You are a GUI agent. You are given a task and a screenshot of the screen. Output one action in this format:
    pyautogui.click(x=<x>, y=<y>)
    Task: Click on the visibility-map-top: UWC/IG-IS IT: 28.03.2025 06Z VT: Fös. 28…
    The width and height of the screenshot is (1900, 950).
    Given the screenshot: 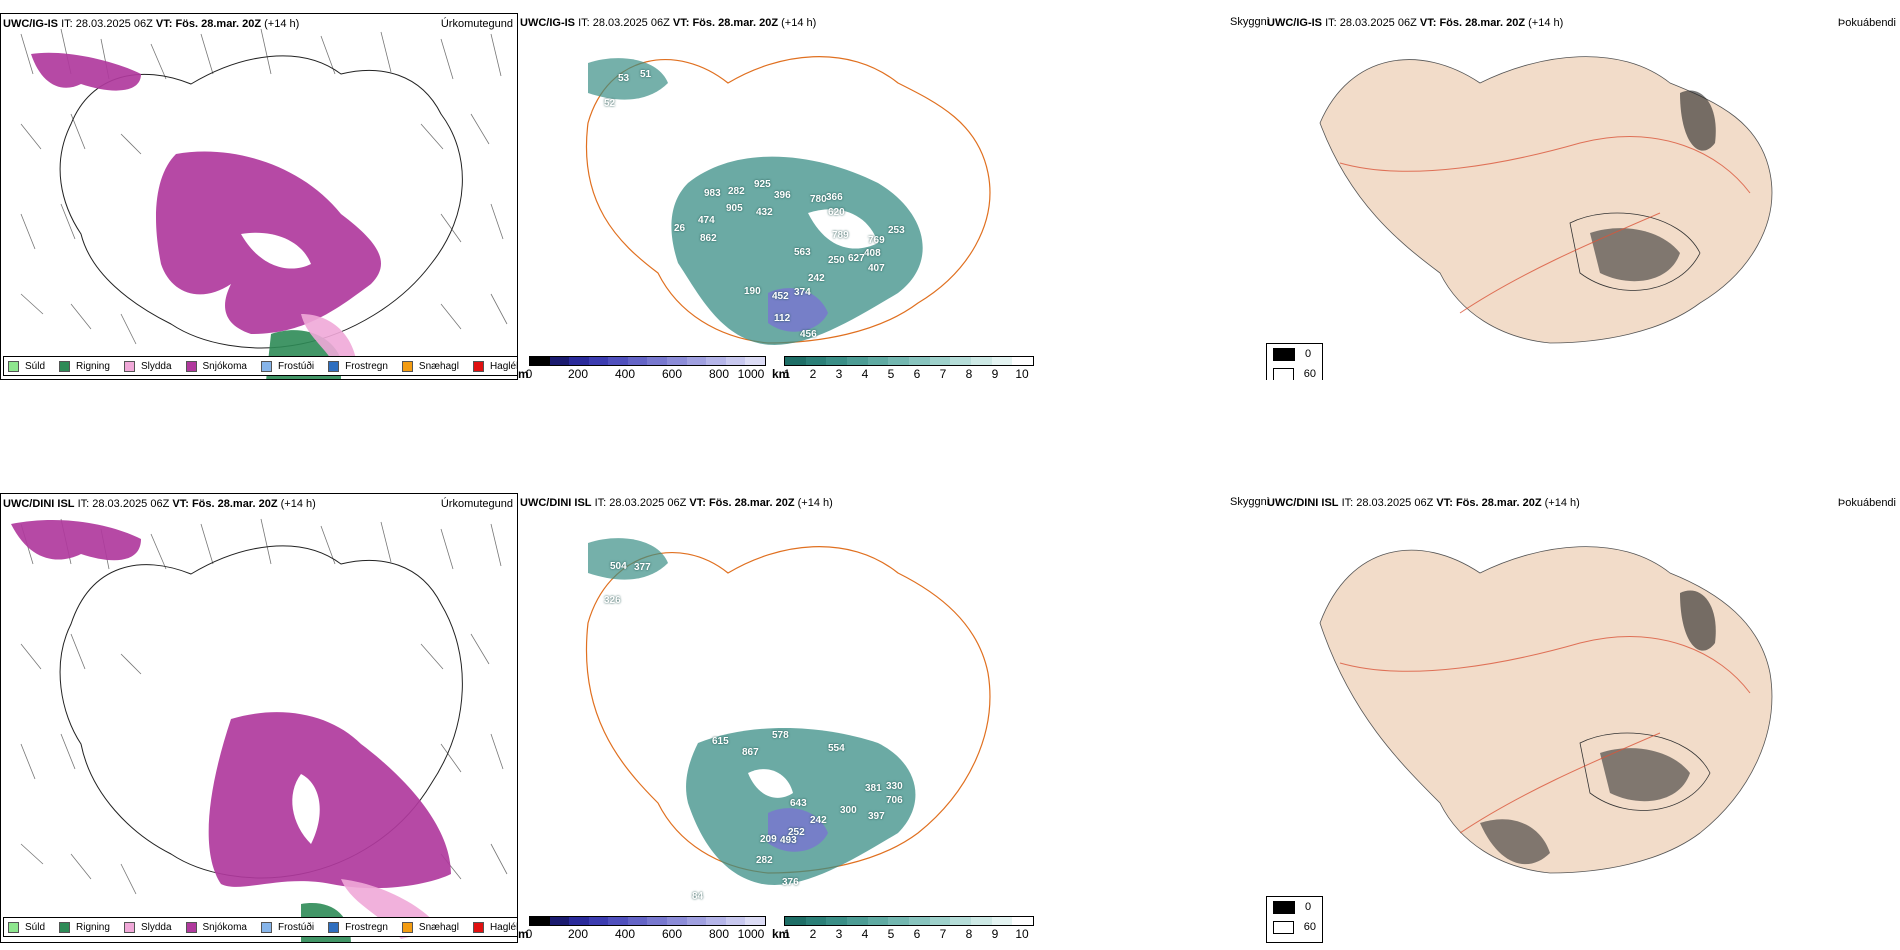 What is the action you would take?
    pyautogui.click(x=778, y=196)
    